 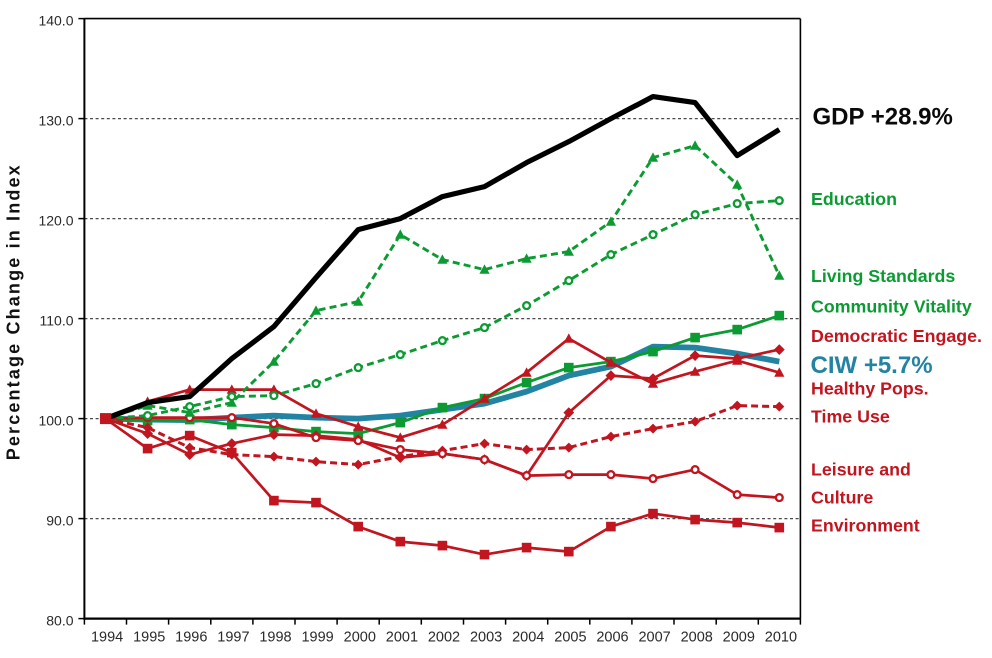 I want to click on svg-text: 1997, so click(x=233, y=638).